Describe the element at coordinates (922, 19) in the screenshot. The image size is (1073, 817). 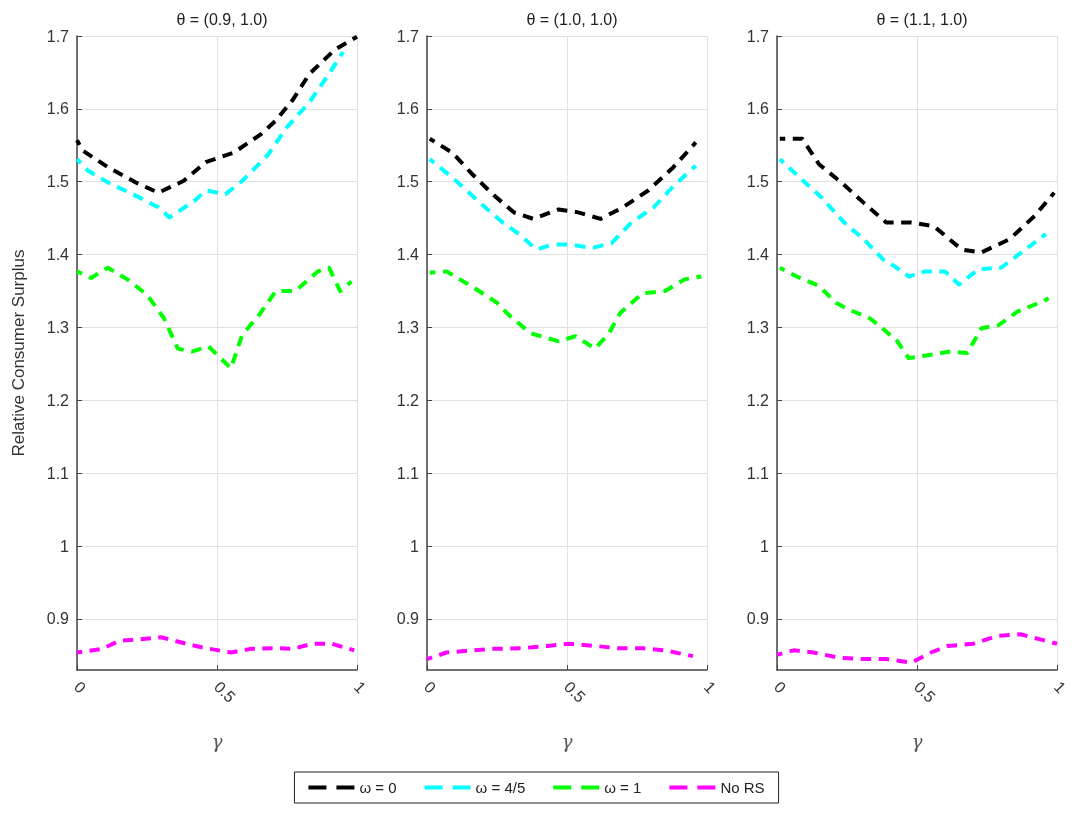
I see `chart-title: θ = (1.1, 1.0)` at that location.